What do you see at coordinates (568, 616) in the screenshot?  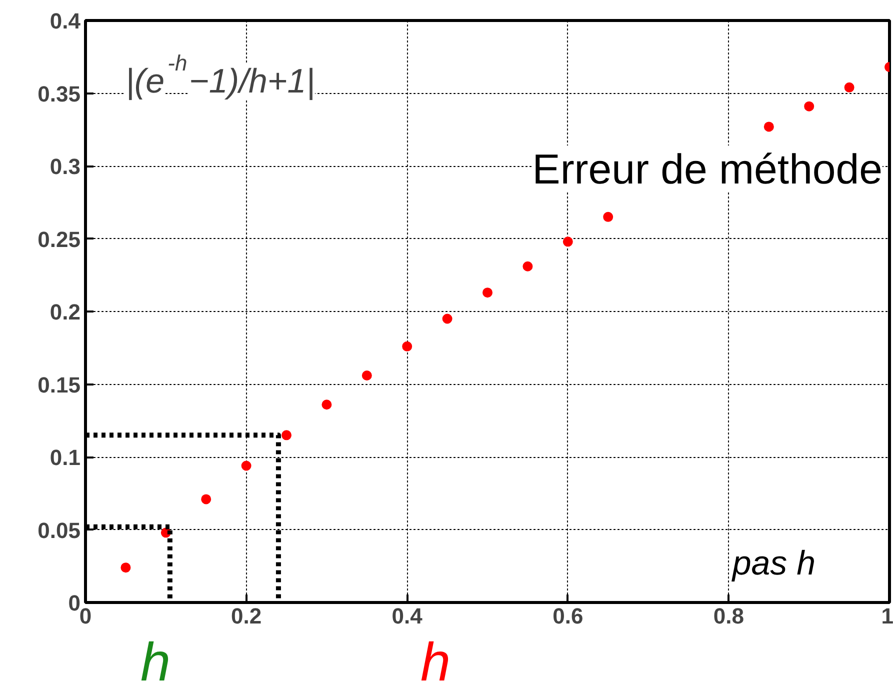 I see `x-tick-label: 0.6` at bounding box center [568, 616].